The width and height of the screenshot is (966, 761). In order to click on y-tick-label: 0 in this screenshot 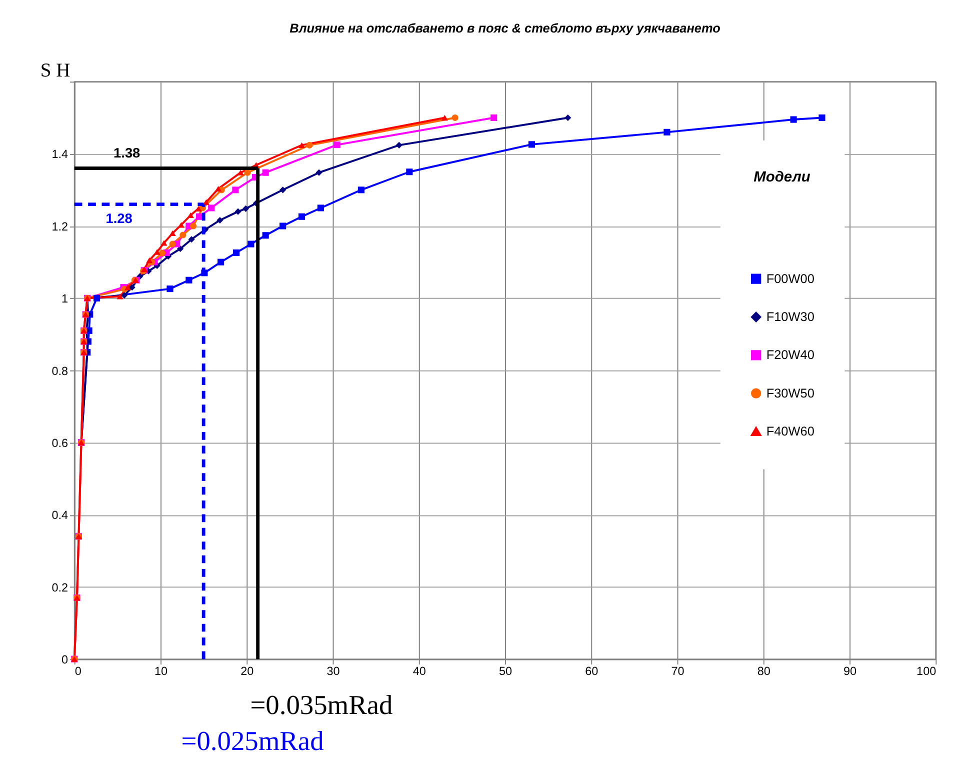, I will do `click(64, 659)`.